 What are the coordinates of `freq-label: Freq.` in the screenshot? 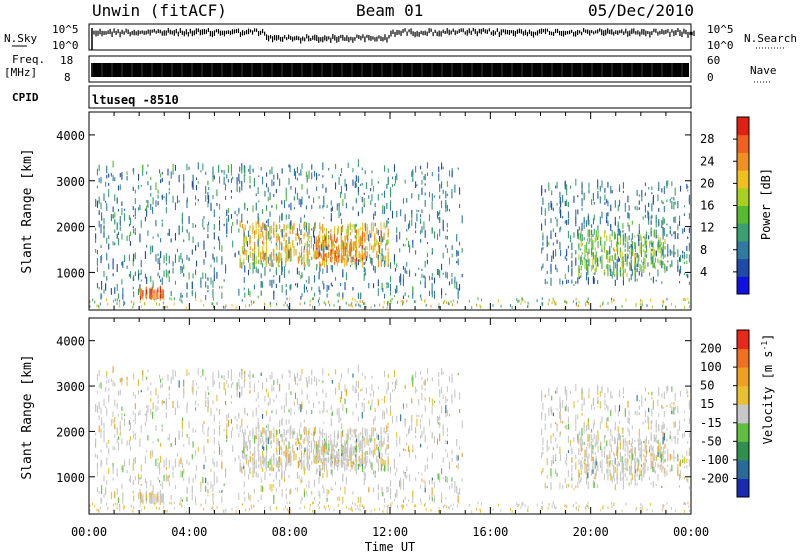 It's located at (28, 59).